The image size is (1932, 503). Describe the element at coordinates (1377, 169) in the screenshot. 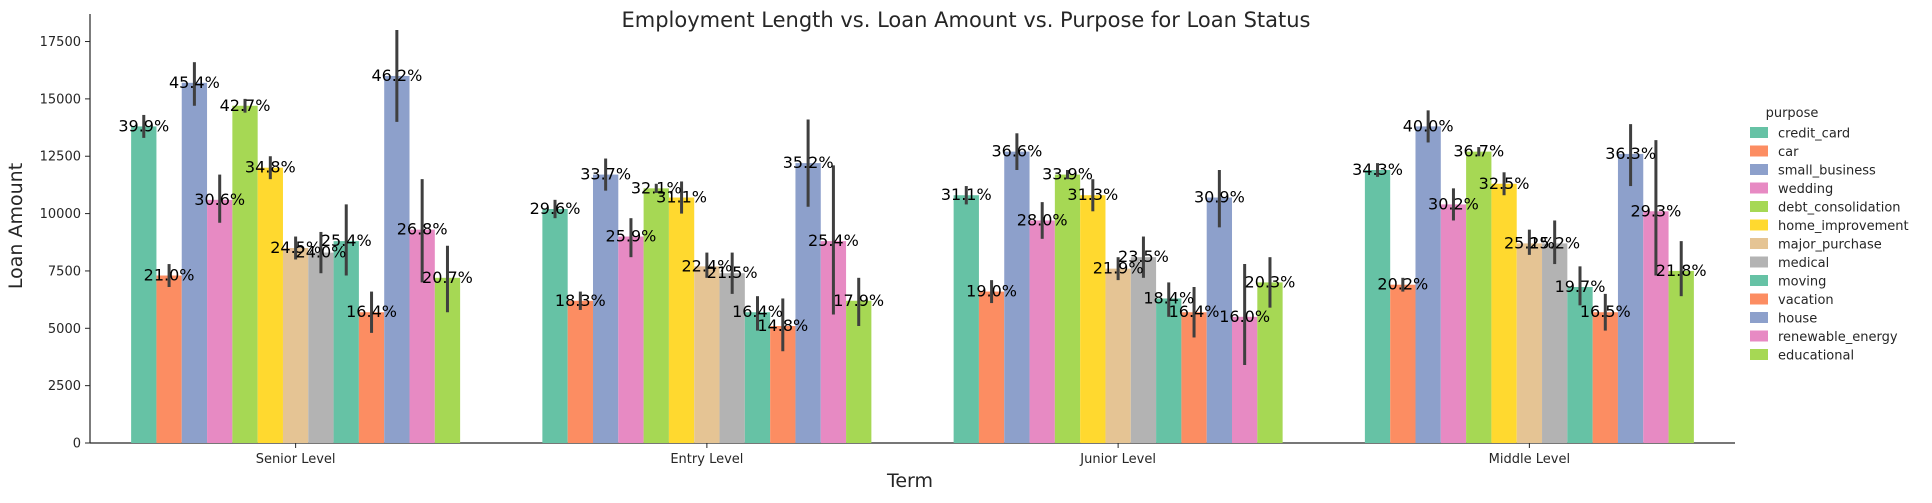

I see `data-label-credit_card-3: 34.3%` at that location.